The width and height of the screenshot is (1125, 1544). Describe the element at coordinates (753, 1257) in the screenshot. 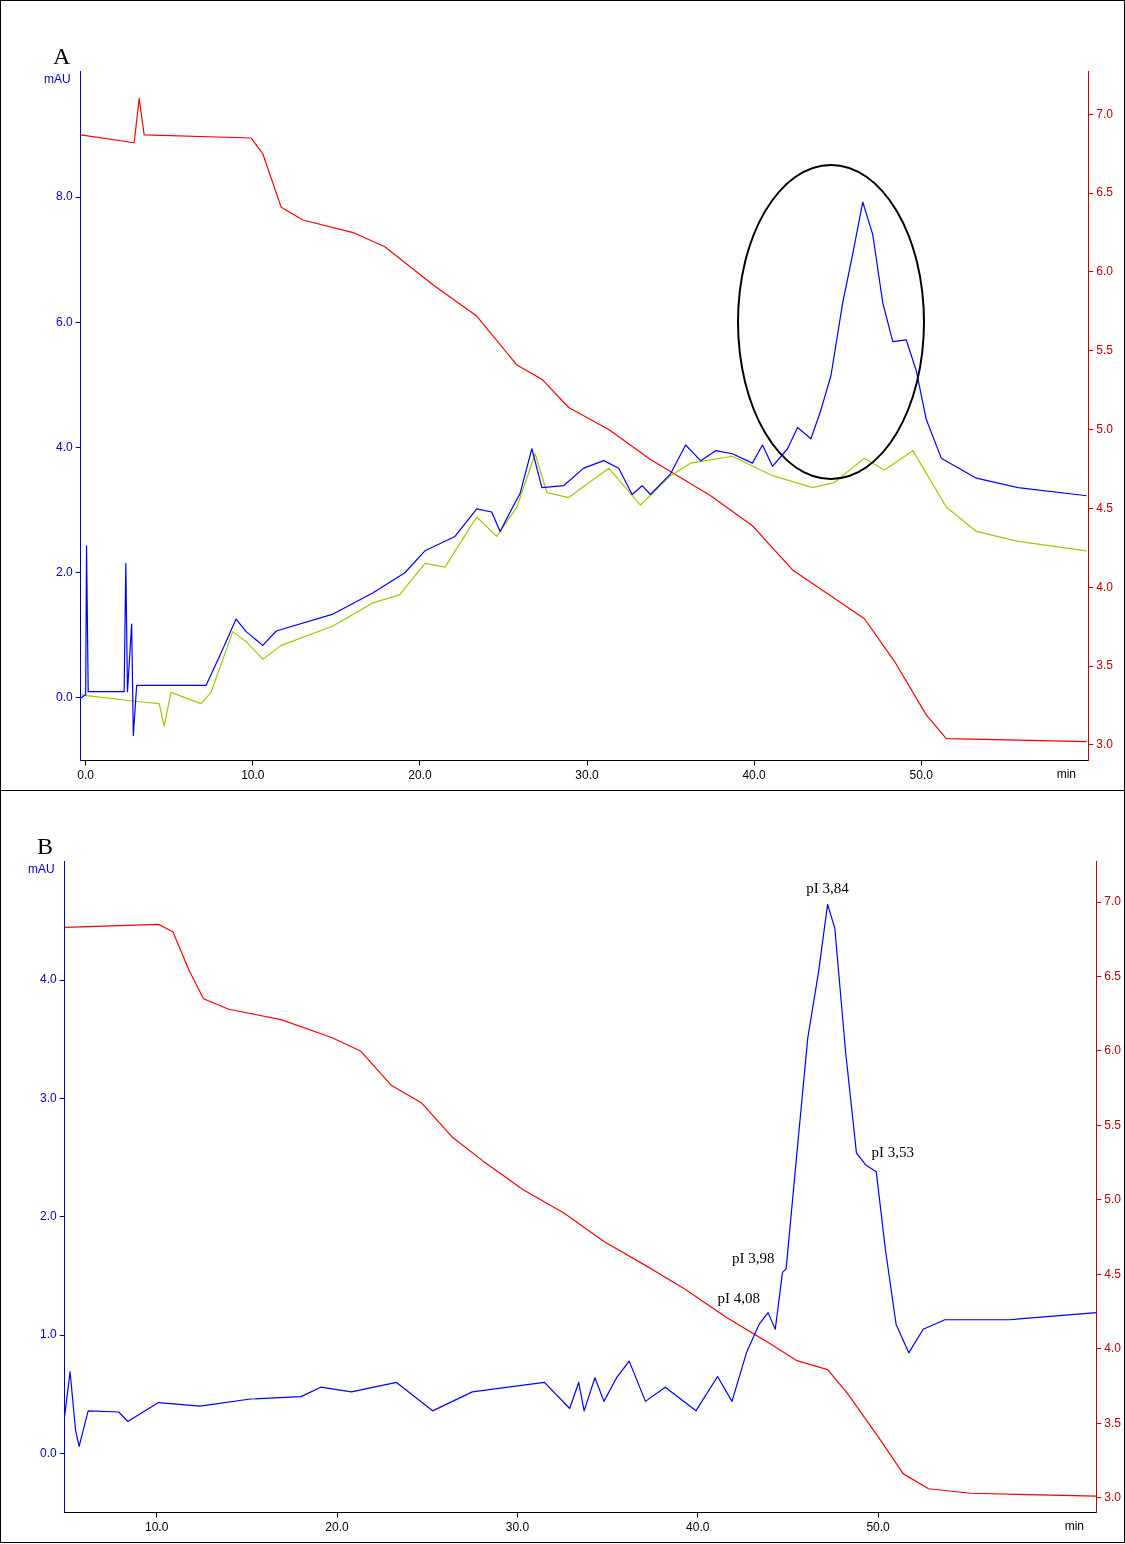

I see `annotation: pI 3,98` at that location.